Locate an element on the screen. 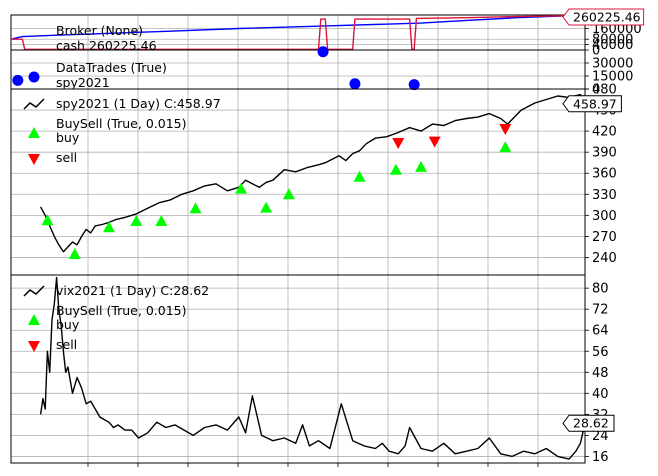 This screenshot has width=658, height=476. y-tick-label: 24 is located at coordinates (600, 436).